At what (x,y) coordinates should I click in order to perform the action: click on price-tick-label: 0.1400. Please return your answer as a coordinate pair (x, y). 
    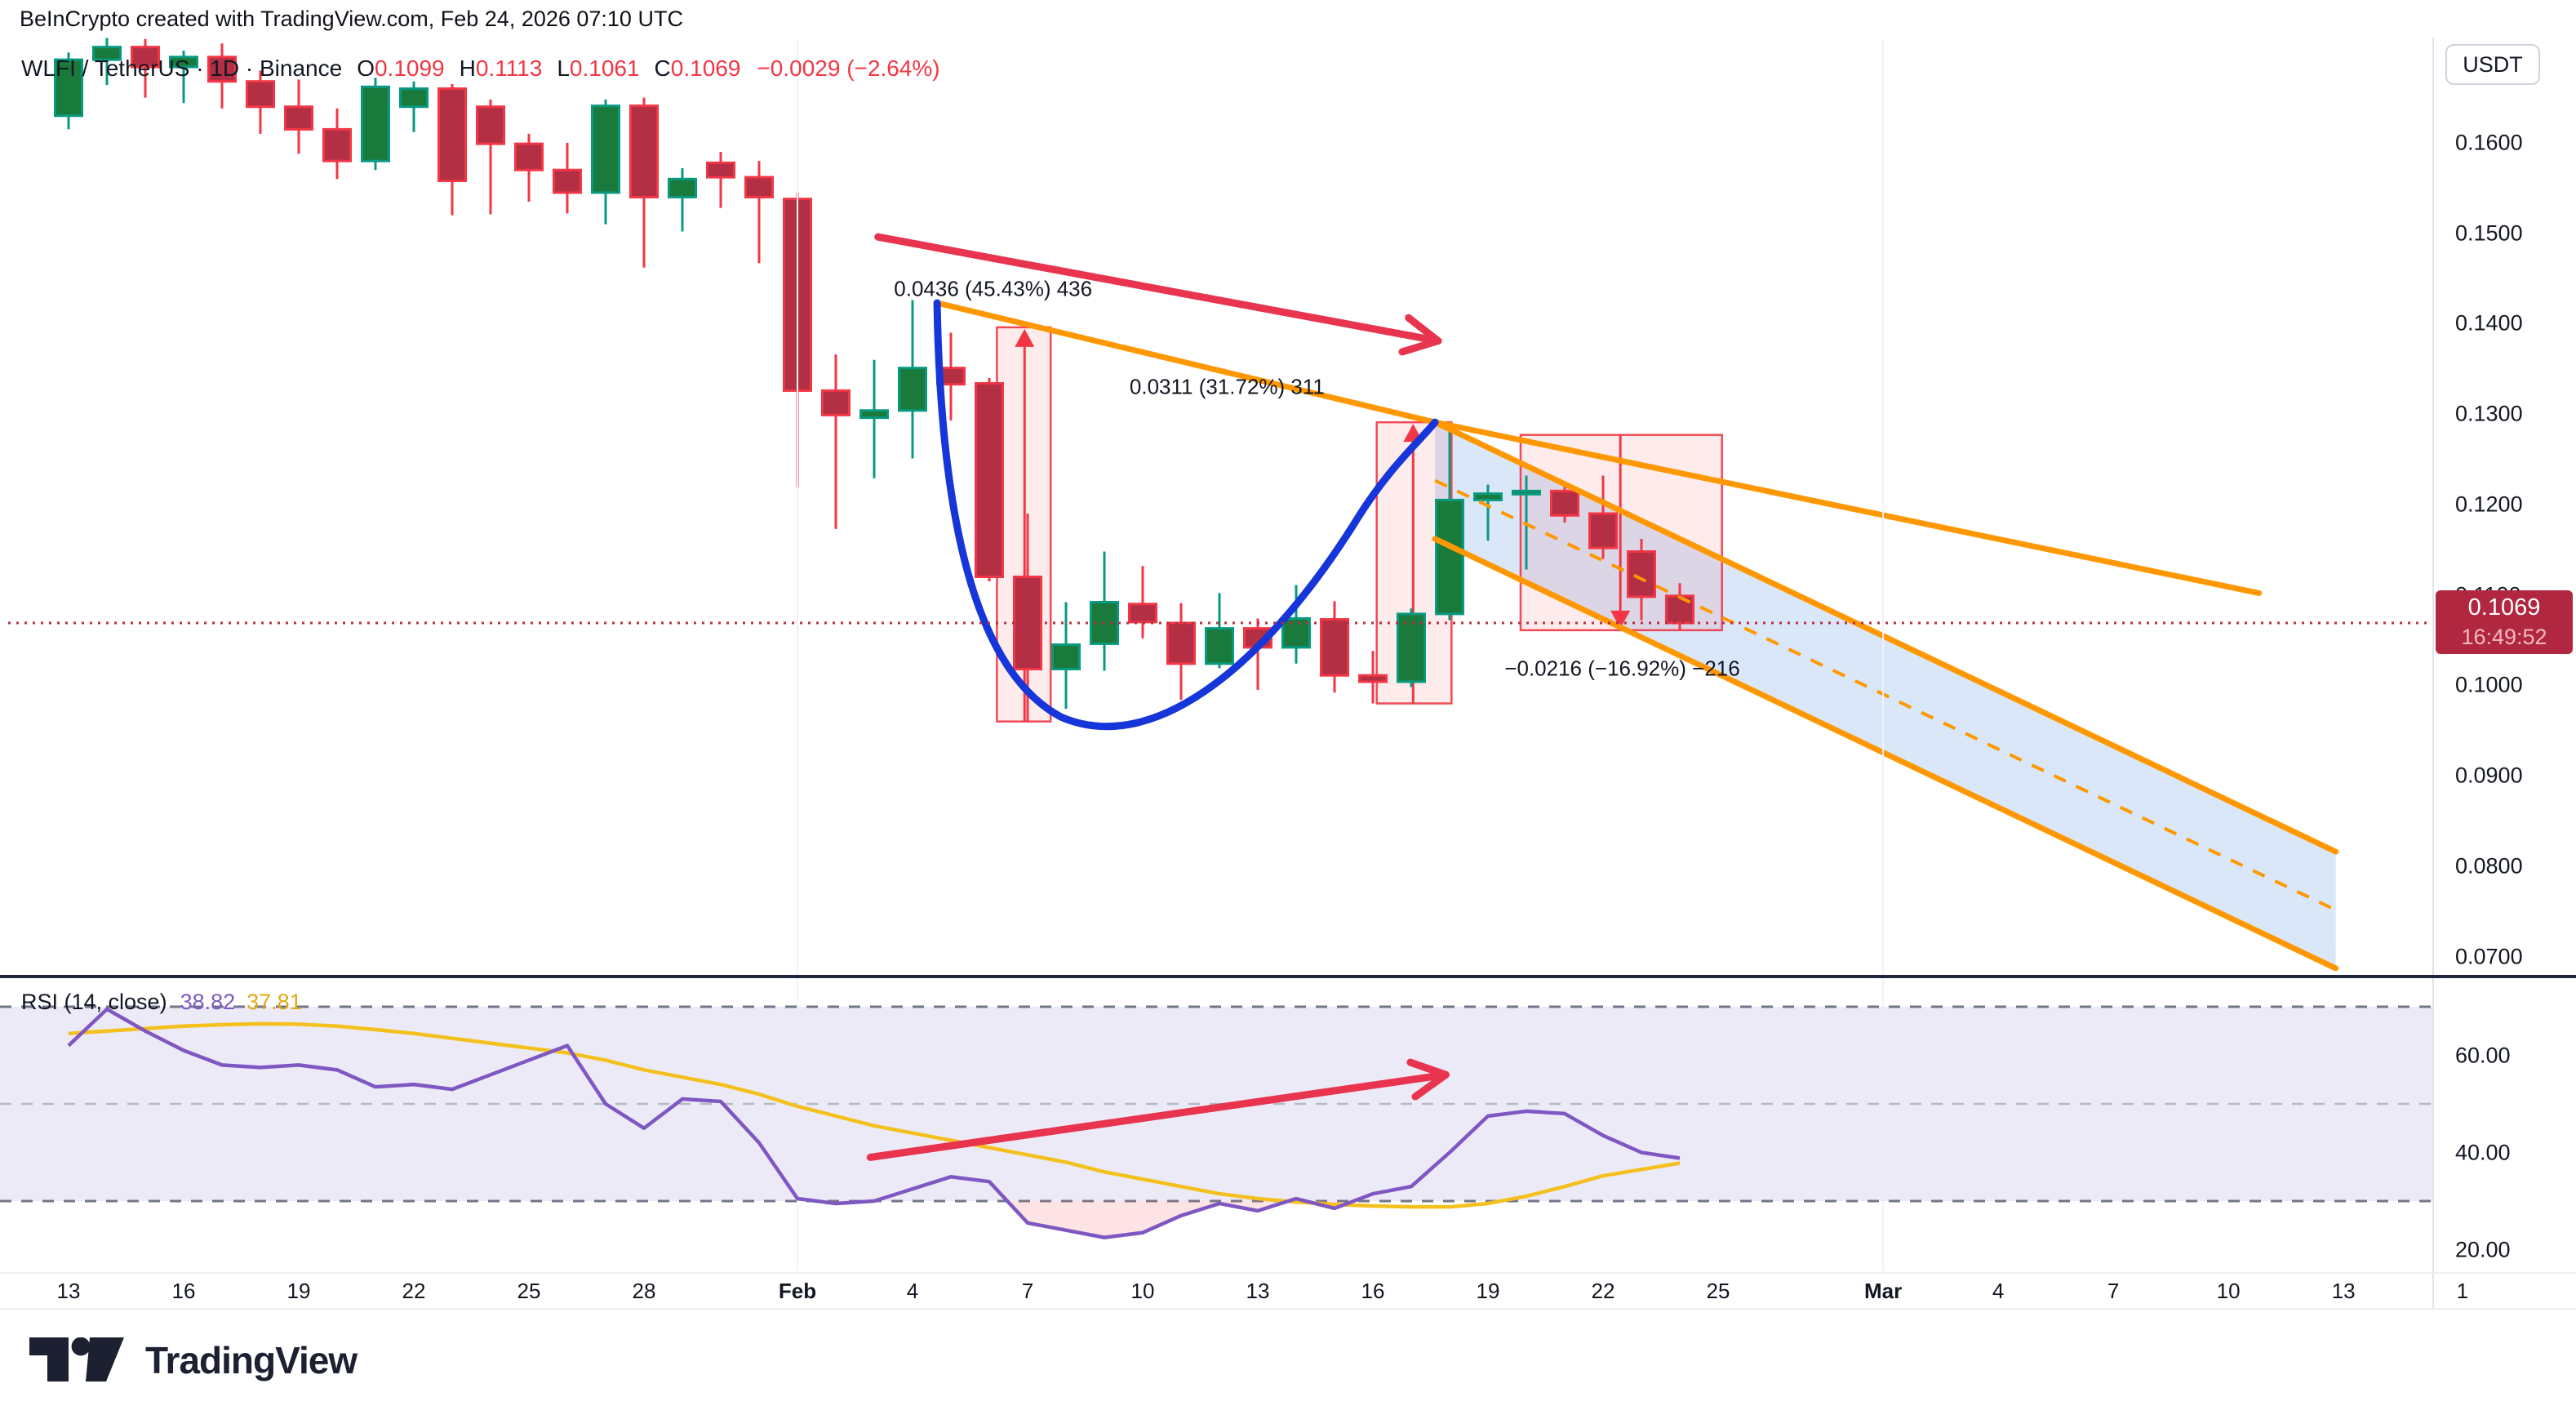
    Looking at the image, I should click on (2489, 323).